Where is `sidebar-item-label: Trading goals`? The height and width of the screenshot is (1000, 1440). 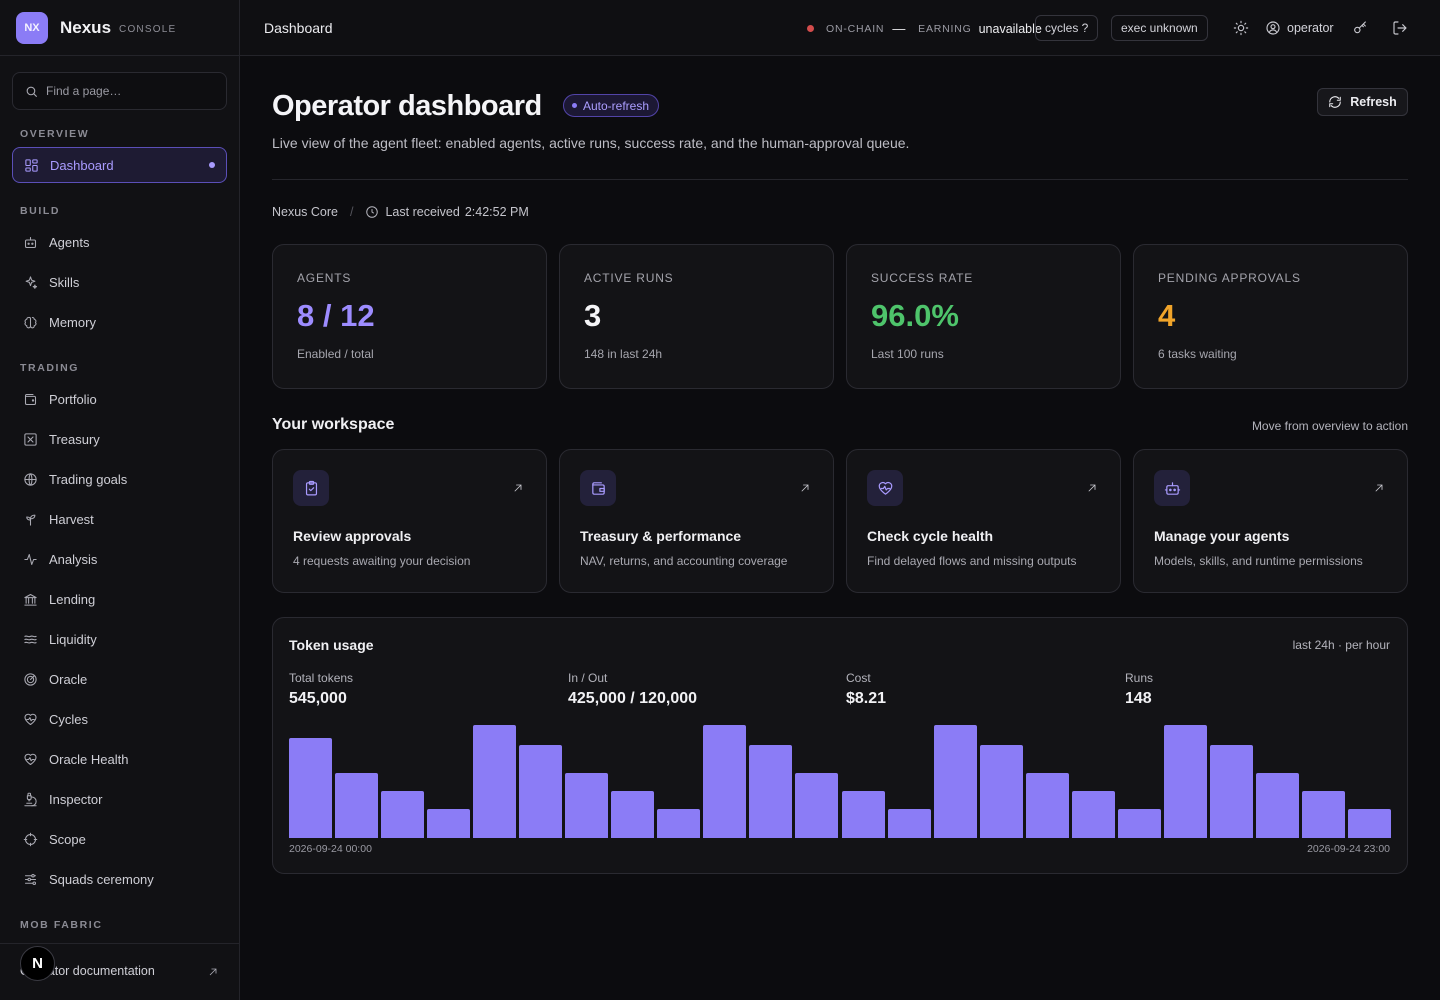
sidebar-item-label: Trading goals is located at coordinates (88, 479).